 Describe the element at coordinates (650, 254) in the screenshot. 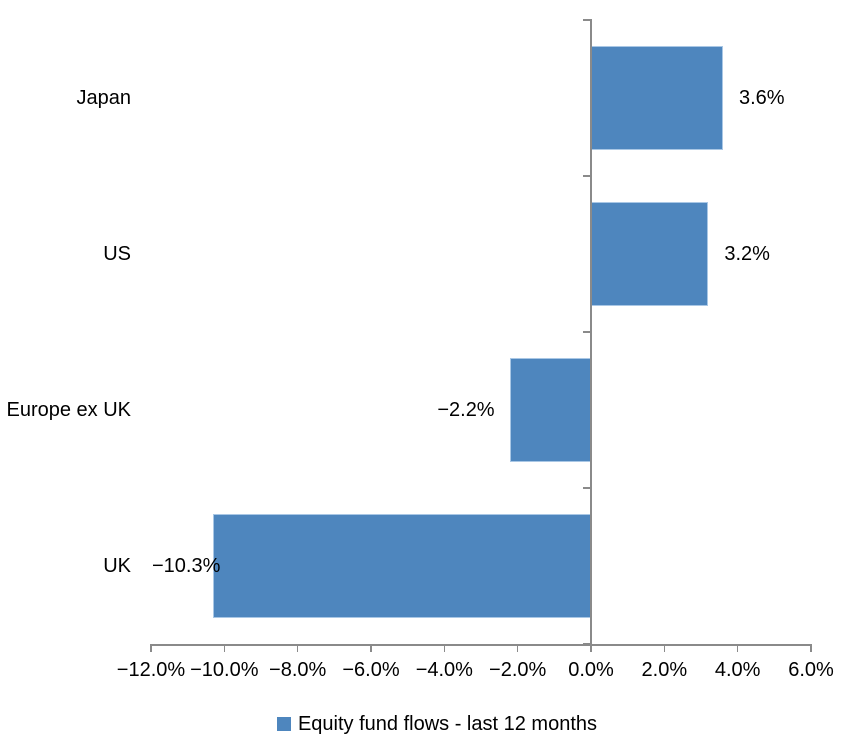

I see `bar-us` at that location.